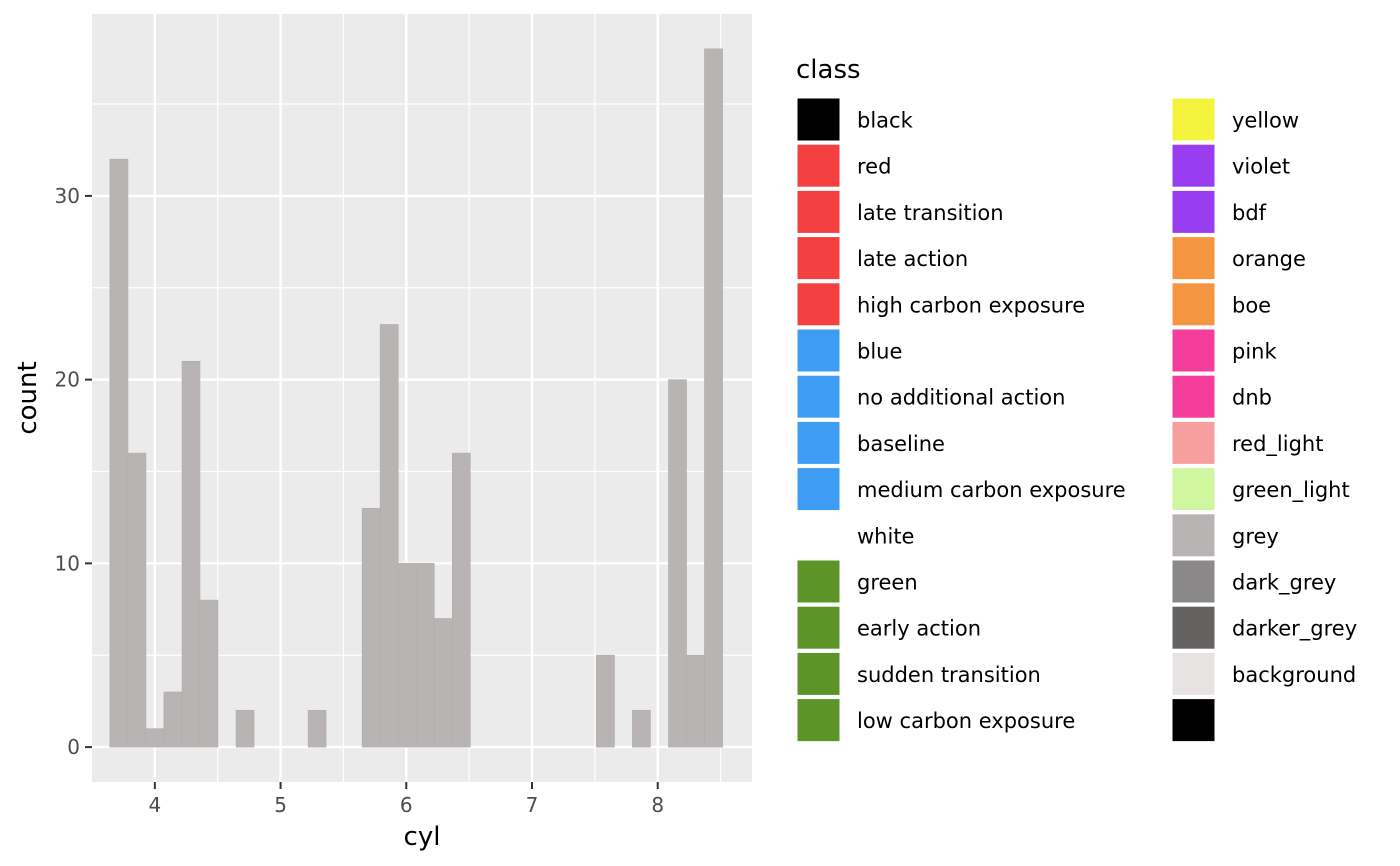 The image size is (1400, 866). What do you see at coordinates (1251, 305) in the screenshot?
I see `legend-label: boe` at bounding box center [1251, 305].